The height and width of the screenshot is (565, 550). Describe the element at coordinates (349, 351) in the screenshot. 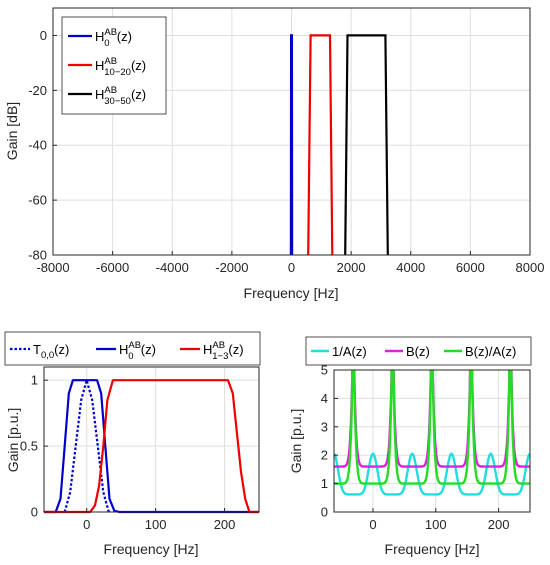

I see `bottom-right-chart-legend-label: 1/A(z)` at that location.